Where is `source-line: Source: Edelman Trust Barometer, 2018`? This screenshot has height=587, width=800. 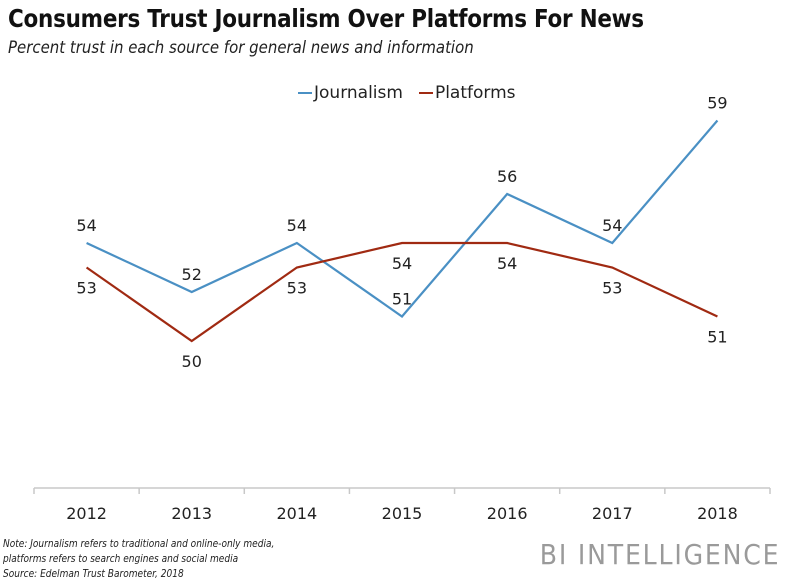 source-line: Source: Edelman Trust Barometer, 2018 is located at coordinates (93, 573).